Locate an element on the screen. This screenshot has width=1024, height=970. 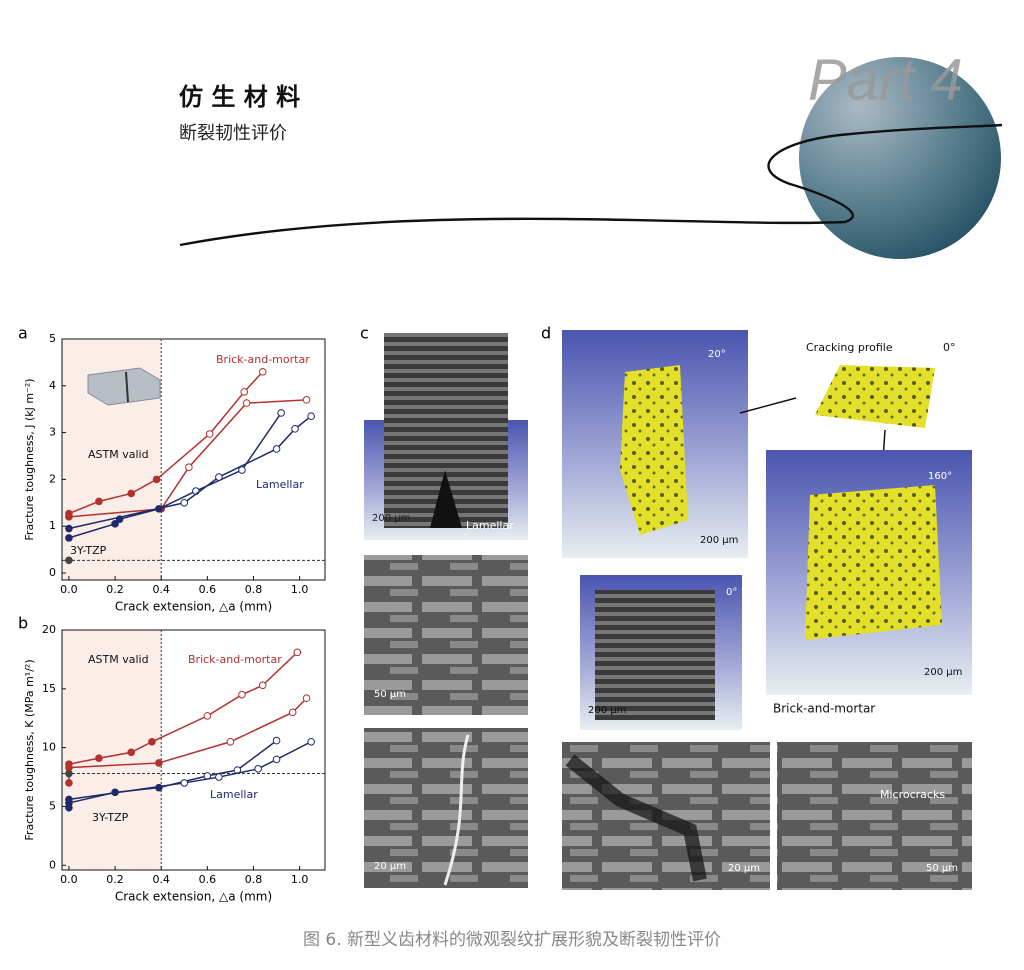
x-tick-label: 0.6 is located at coordinates (208, 589).